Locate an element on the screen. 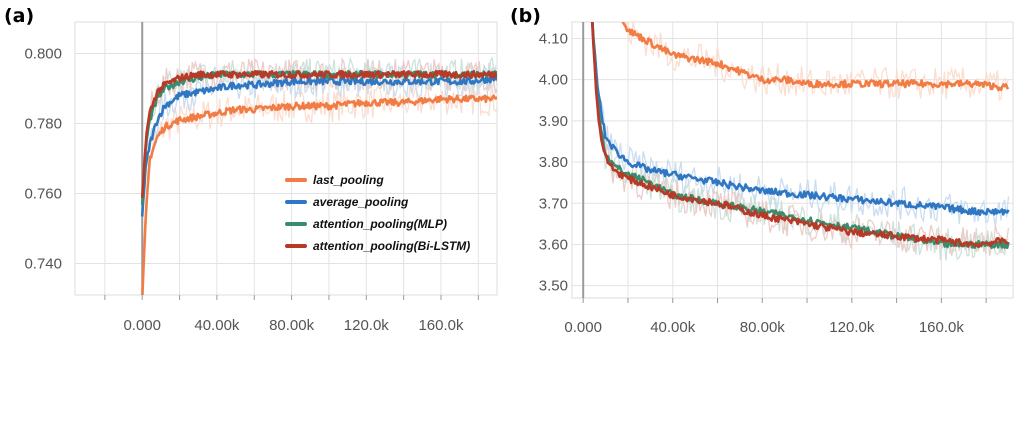 The image size is (1021, 421). legend-label: attention_pooling(MLP) is located at coordinates (380, 224).